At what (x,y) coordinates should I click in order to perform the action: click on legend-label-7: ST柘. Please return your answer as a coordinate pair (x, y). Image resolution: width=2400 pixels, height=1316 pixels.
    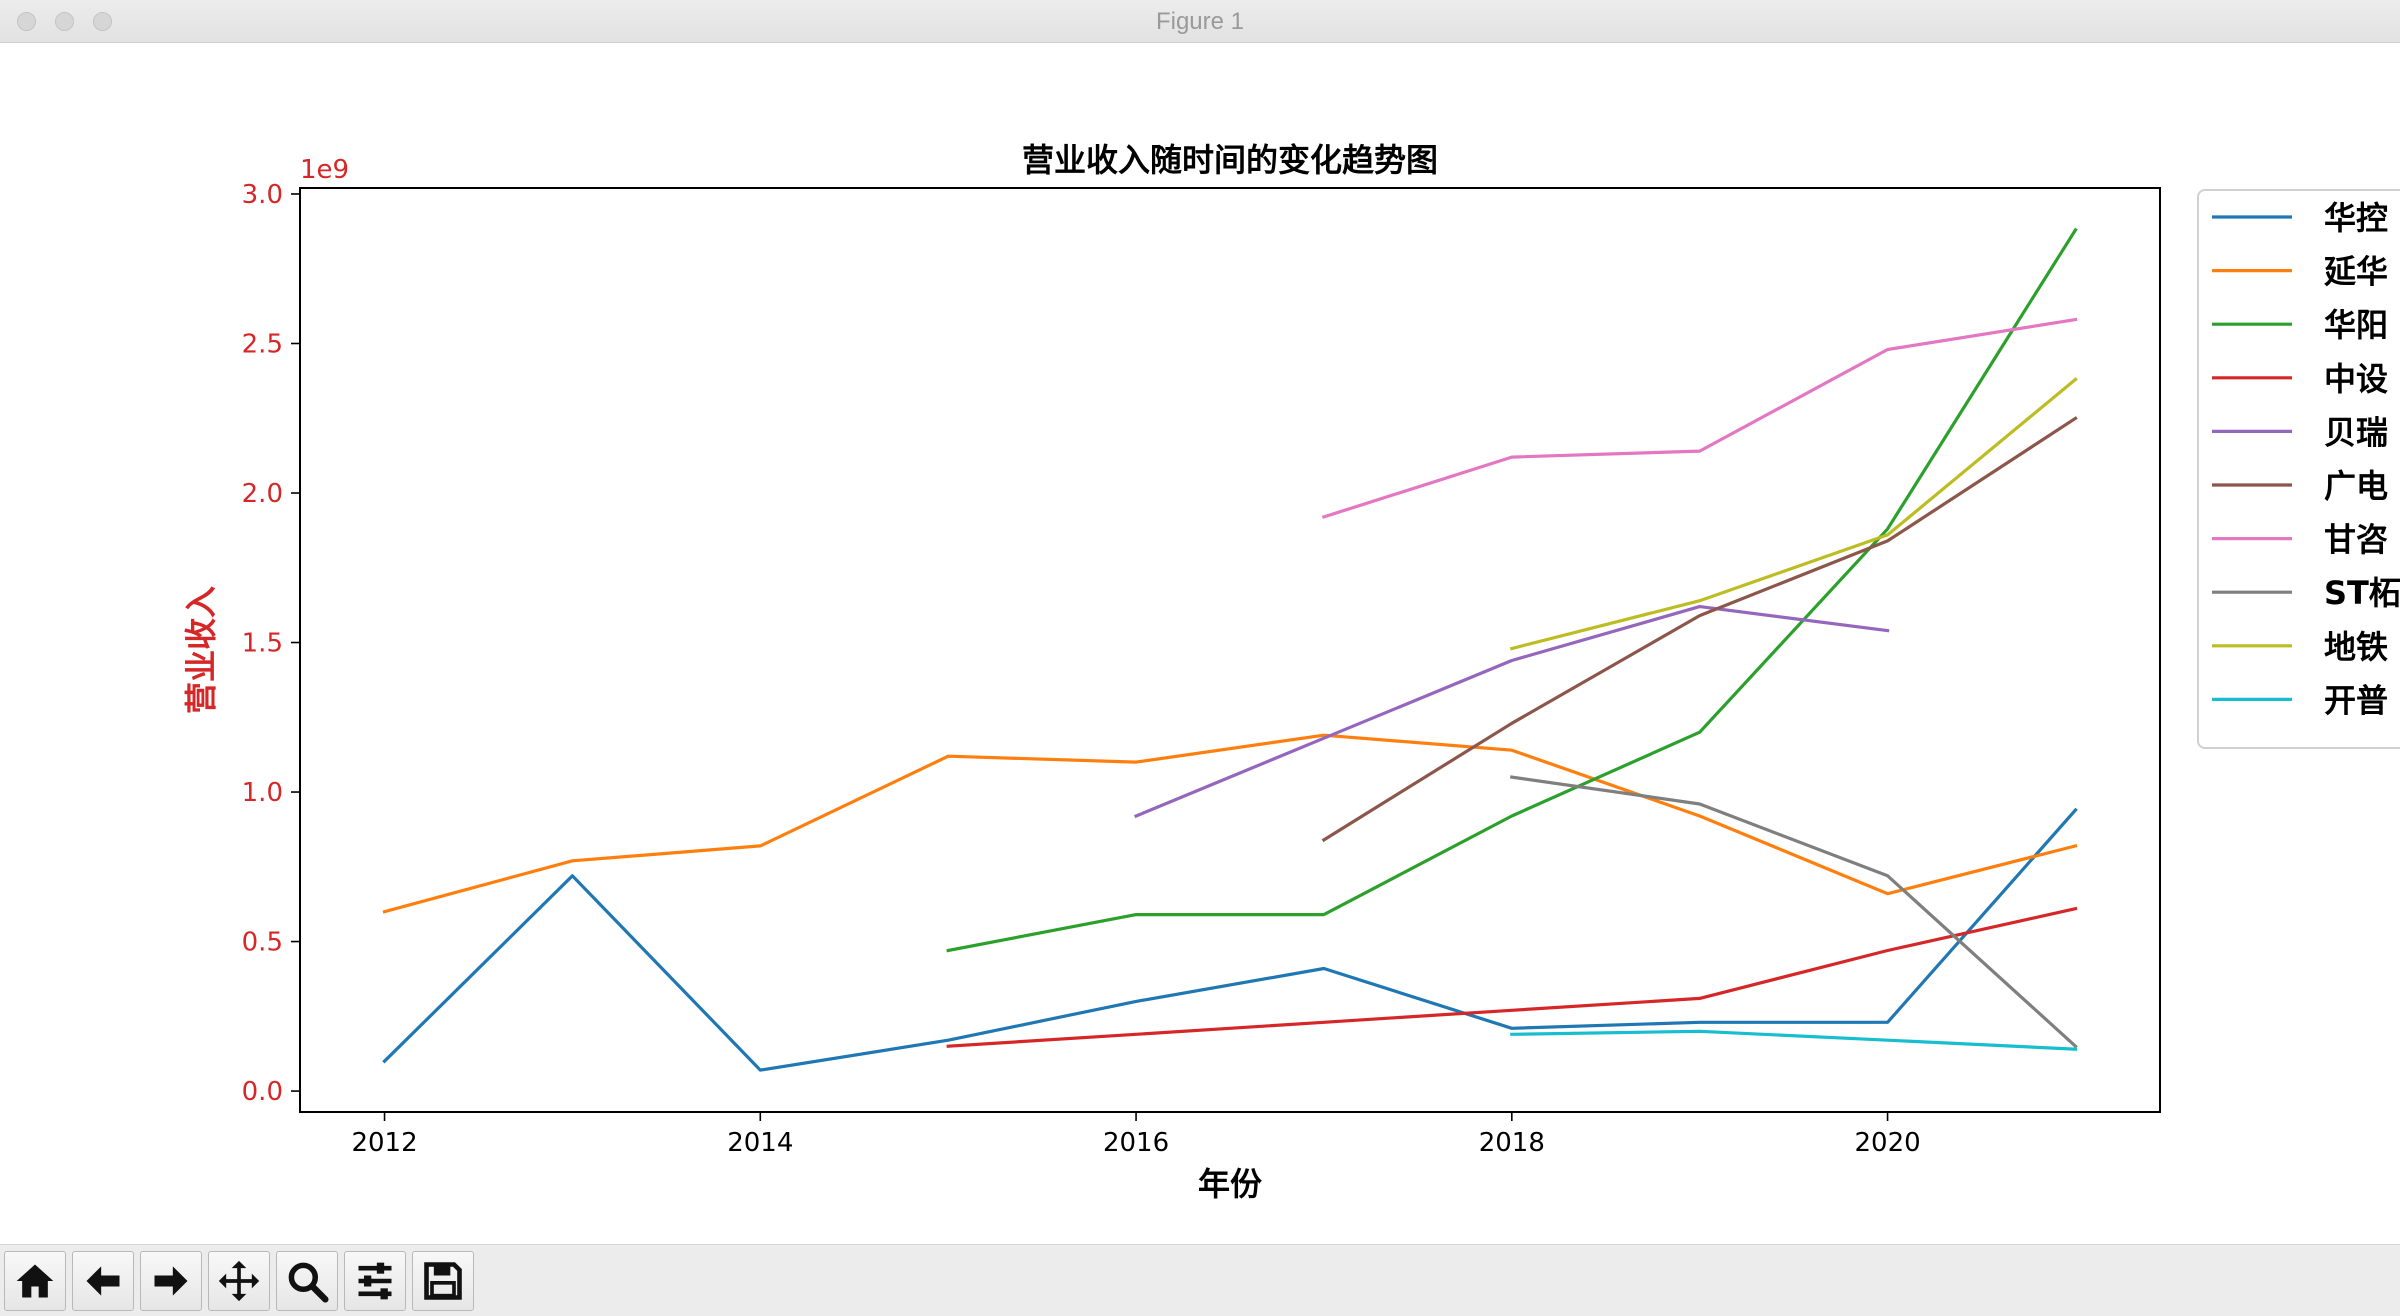
    Looking at the image, I should click on (2362, 593).